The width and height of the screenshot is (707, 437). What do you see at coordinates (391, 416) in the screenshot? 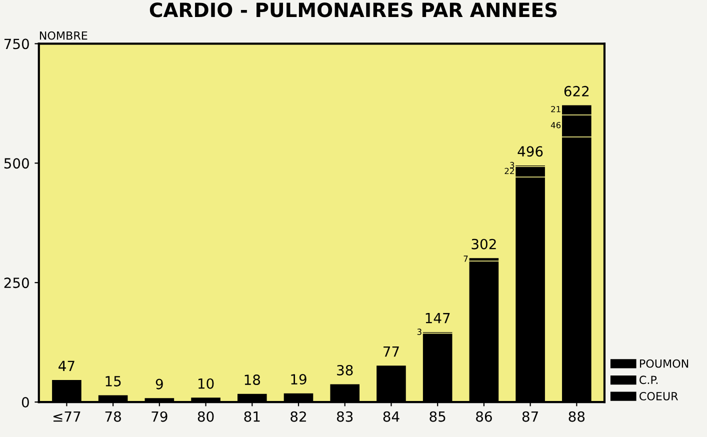
I see `x-tick-label: 84` at bounding box center [391, 416].